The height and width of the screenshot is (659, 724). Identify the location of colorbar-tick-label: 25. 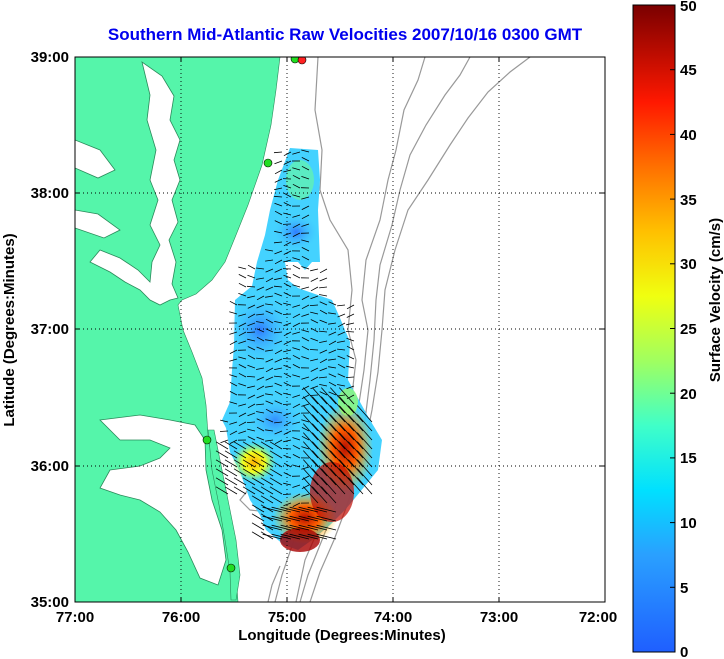
(688, 329).